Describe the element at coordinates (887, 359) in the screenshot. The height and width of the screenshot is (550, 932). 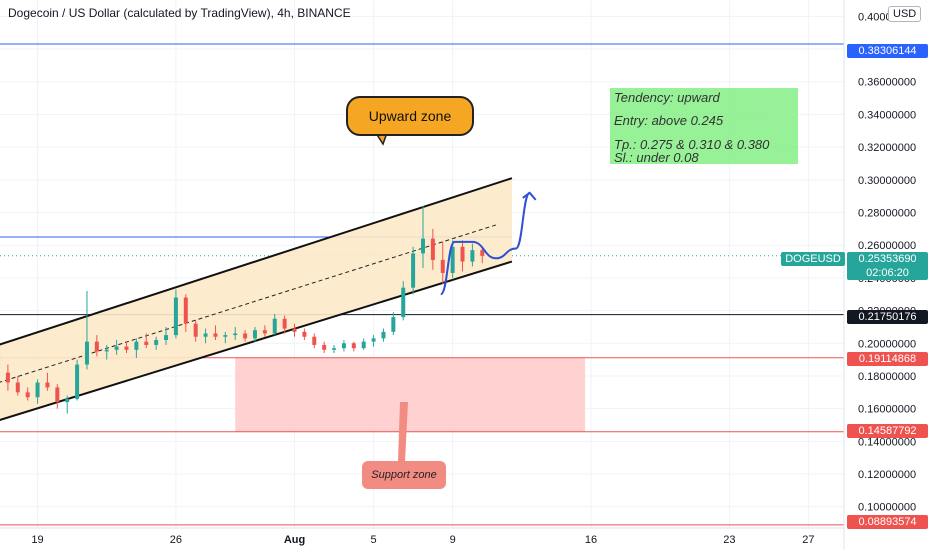
I see `support-top-price-label: 0.19114868` at that location.